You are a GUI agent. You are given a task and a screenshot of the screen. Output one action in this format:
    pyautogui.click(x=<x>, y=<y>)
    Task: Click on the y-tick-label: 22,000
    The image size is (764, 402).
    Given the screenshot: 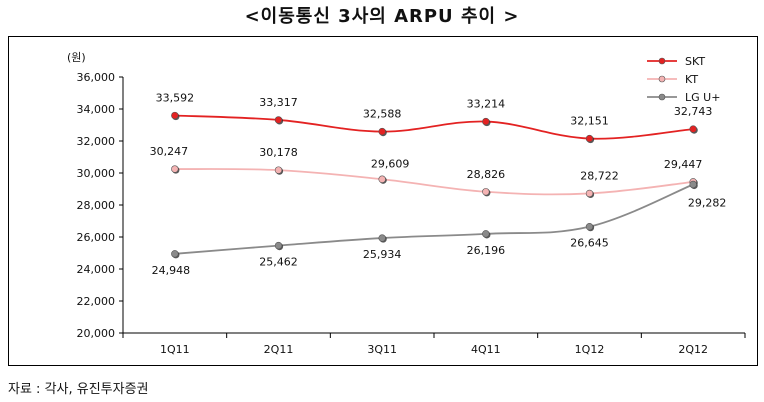 What is the action you would take?
    pyautogui.click(x=96, y=301)
    